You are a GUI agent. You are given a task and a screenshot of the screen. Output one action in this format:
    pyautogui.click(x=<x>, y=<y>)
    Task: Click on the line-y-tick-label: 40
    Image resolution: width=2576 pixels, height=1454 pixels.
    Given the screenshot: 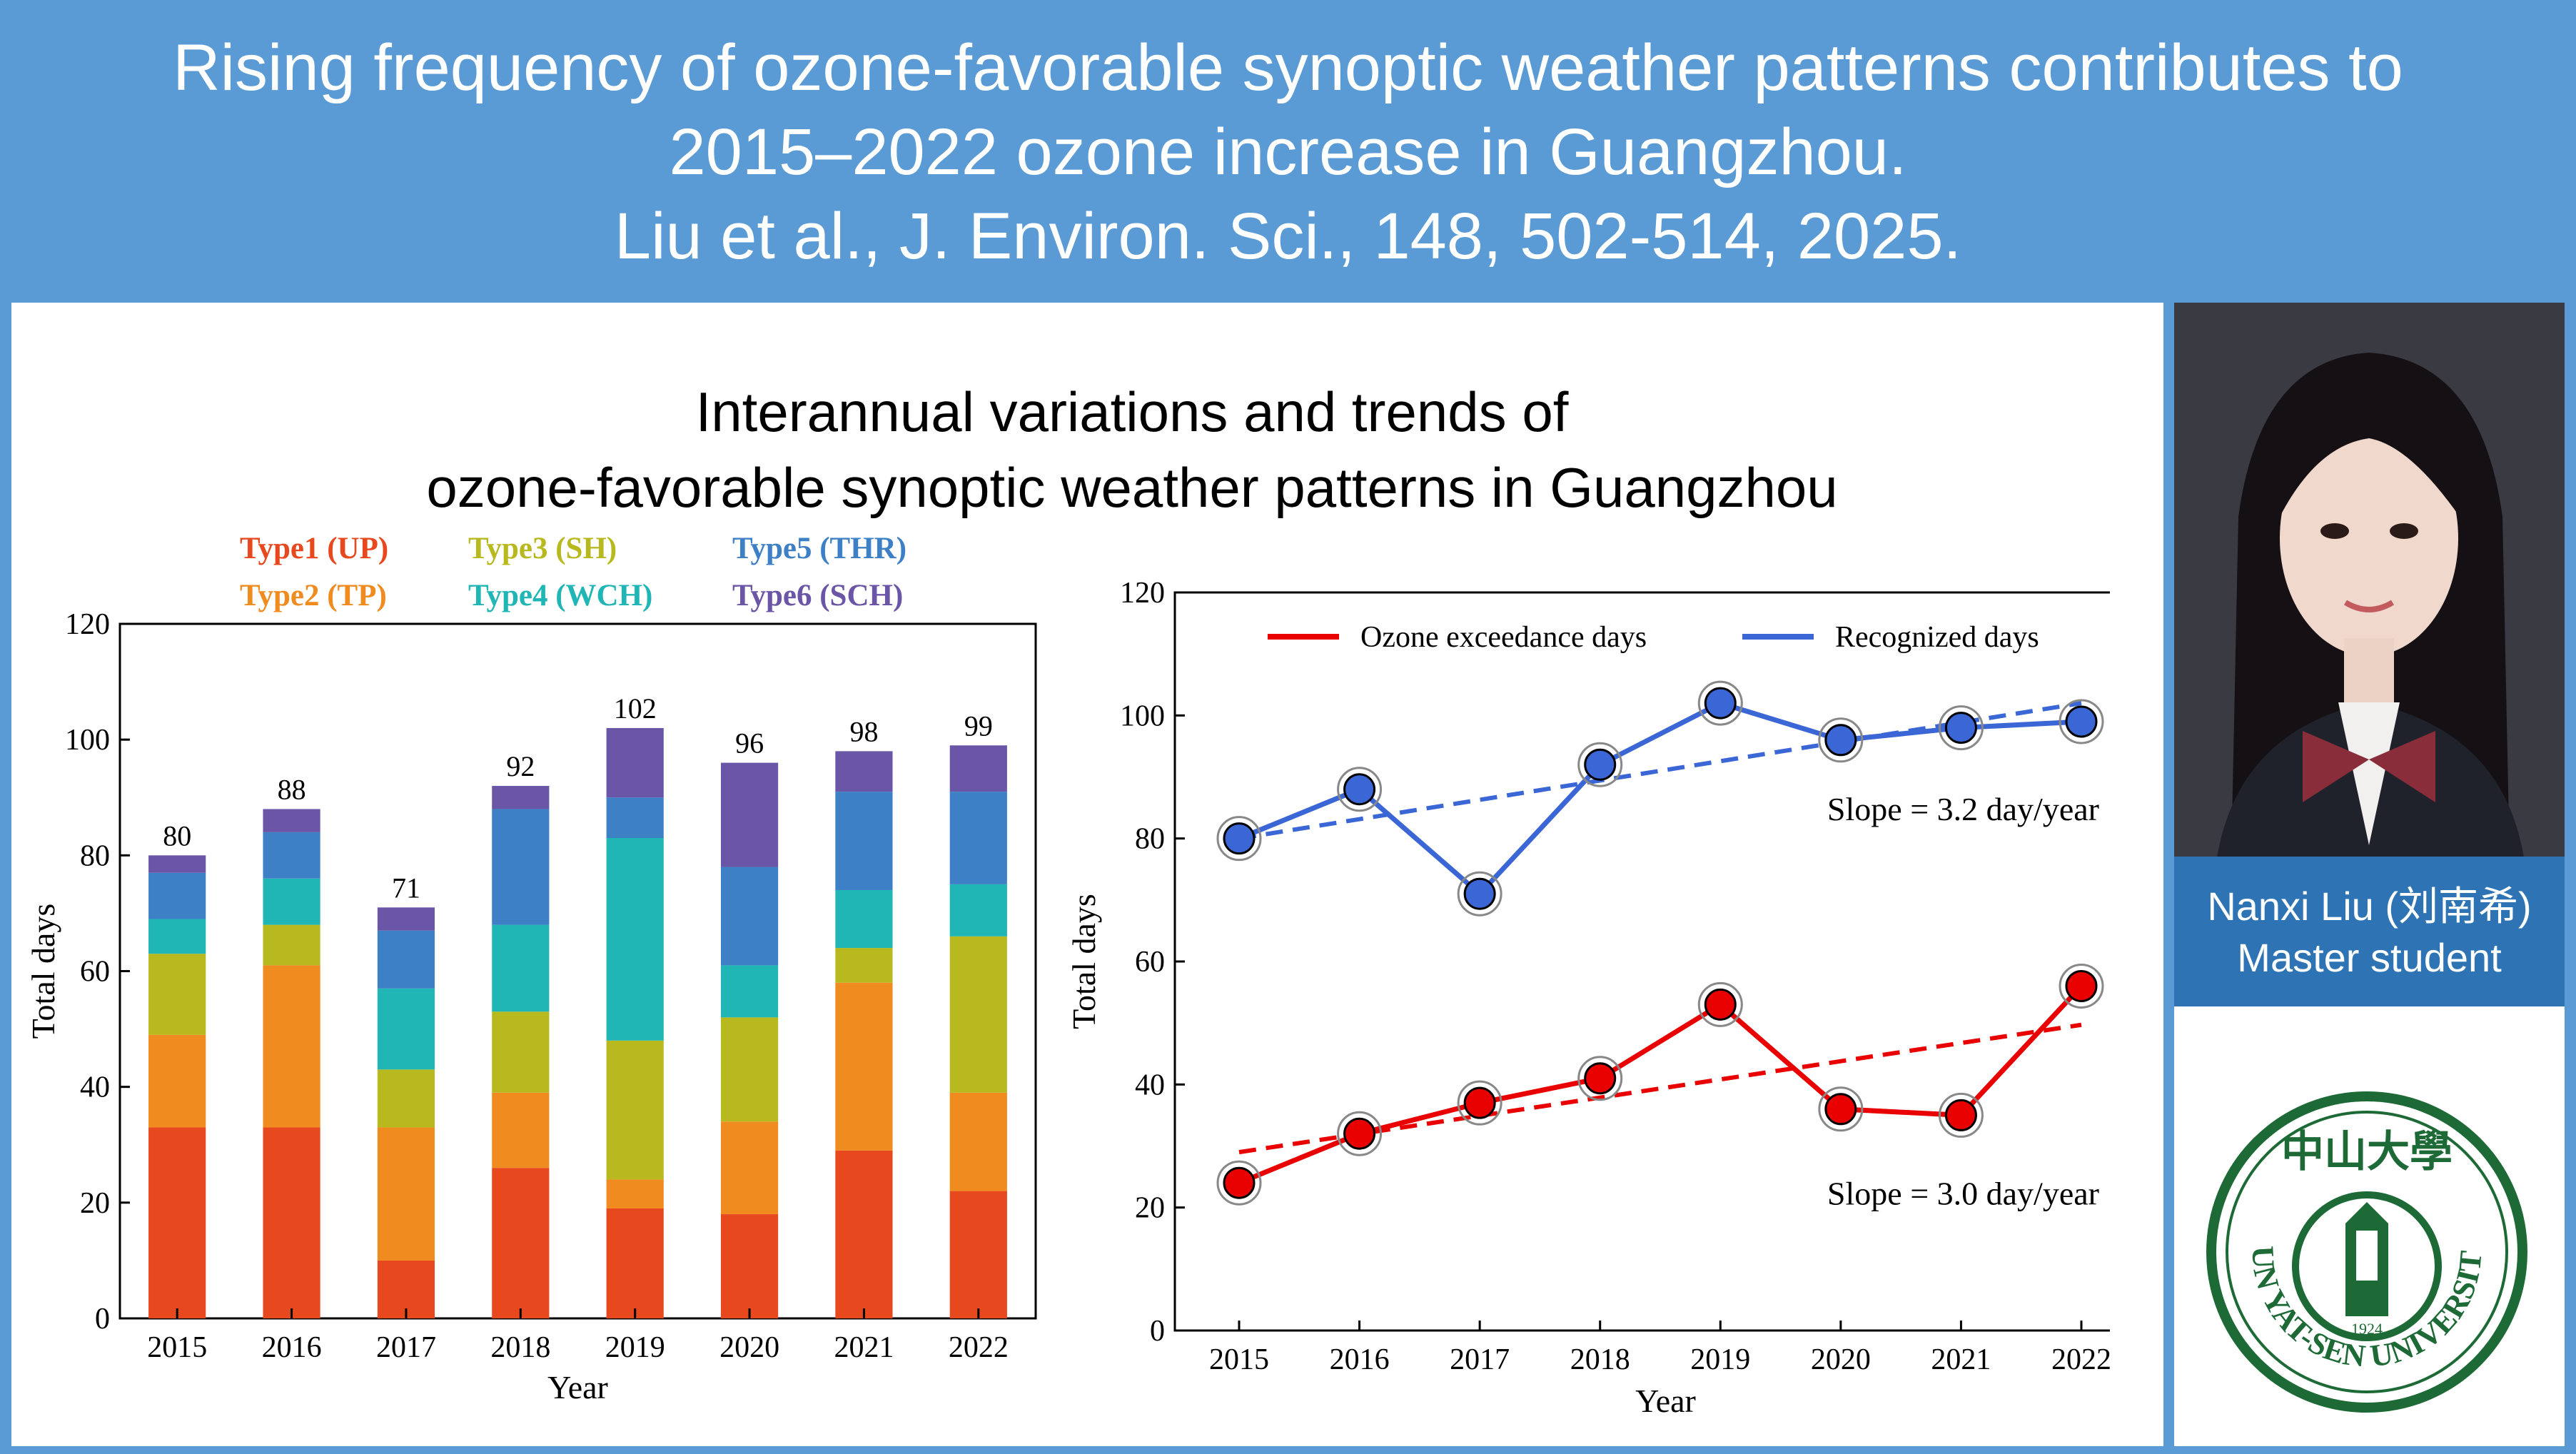 What is the action you would take?
    pyautogui.click(x=1150, y=1085)
    